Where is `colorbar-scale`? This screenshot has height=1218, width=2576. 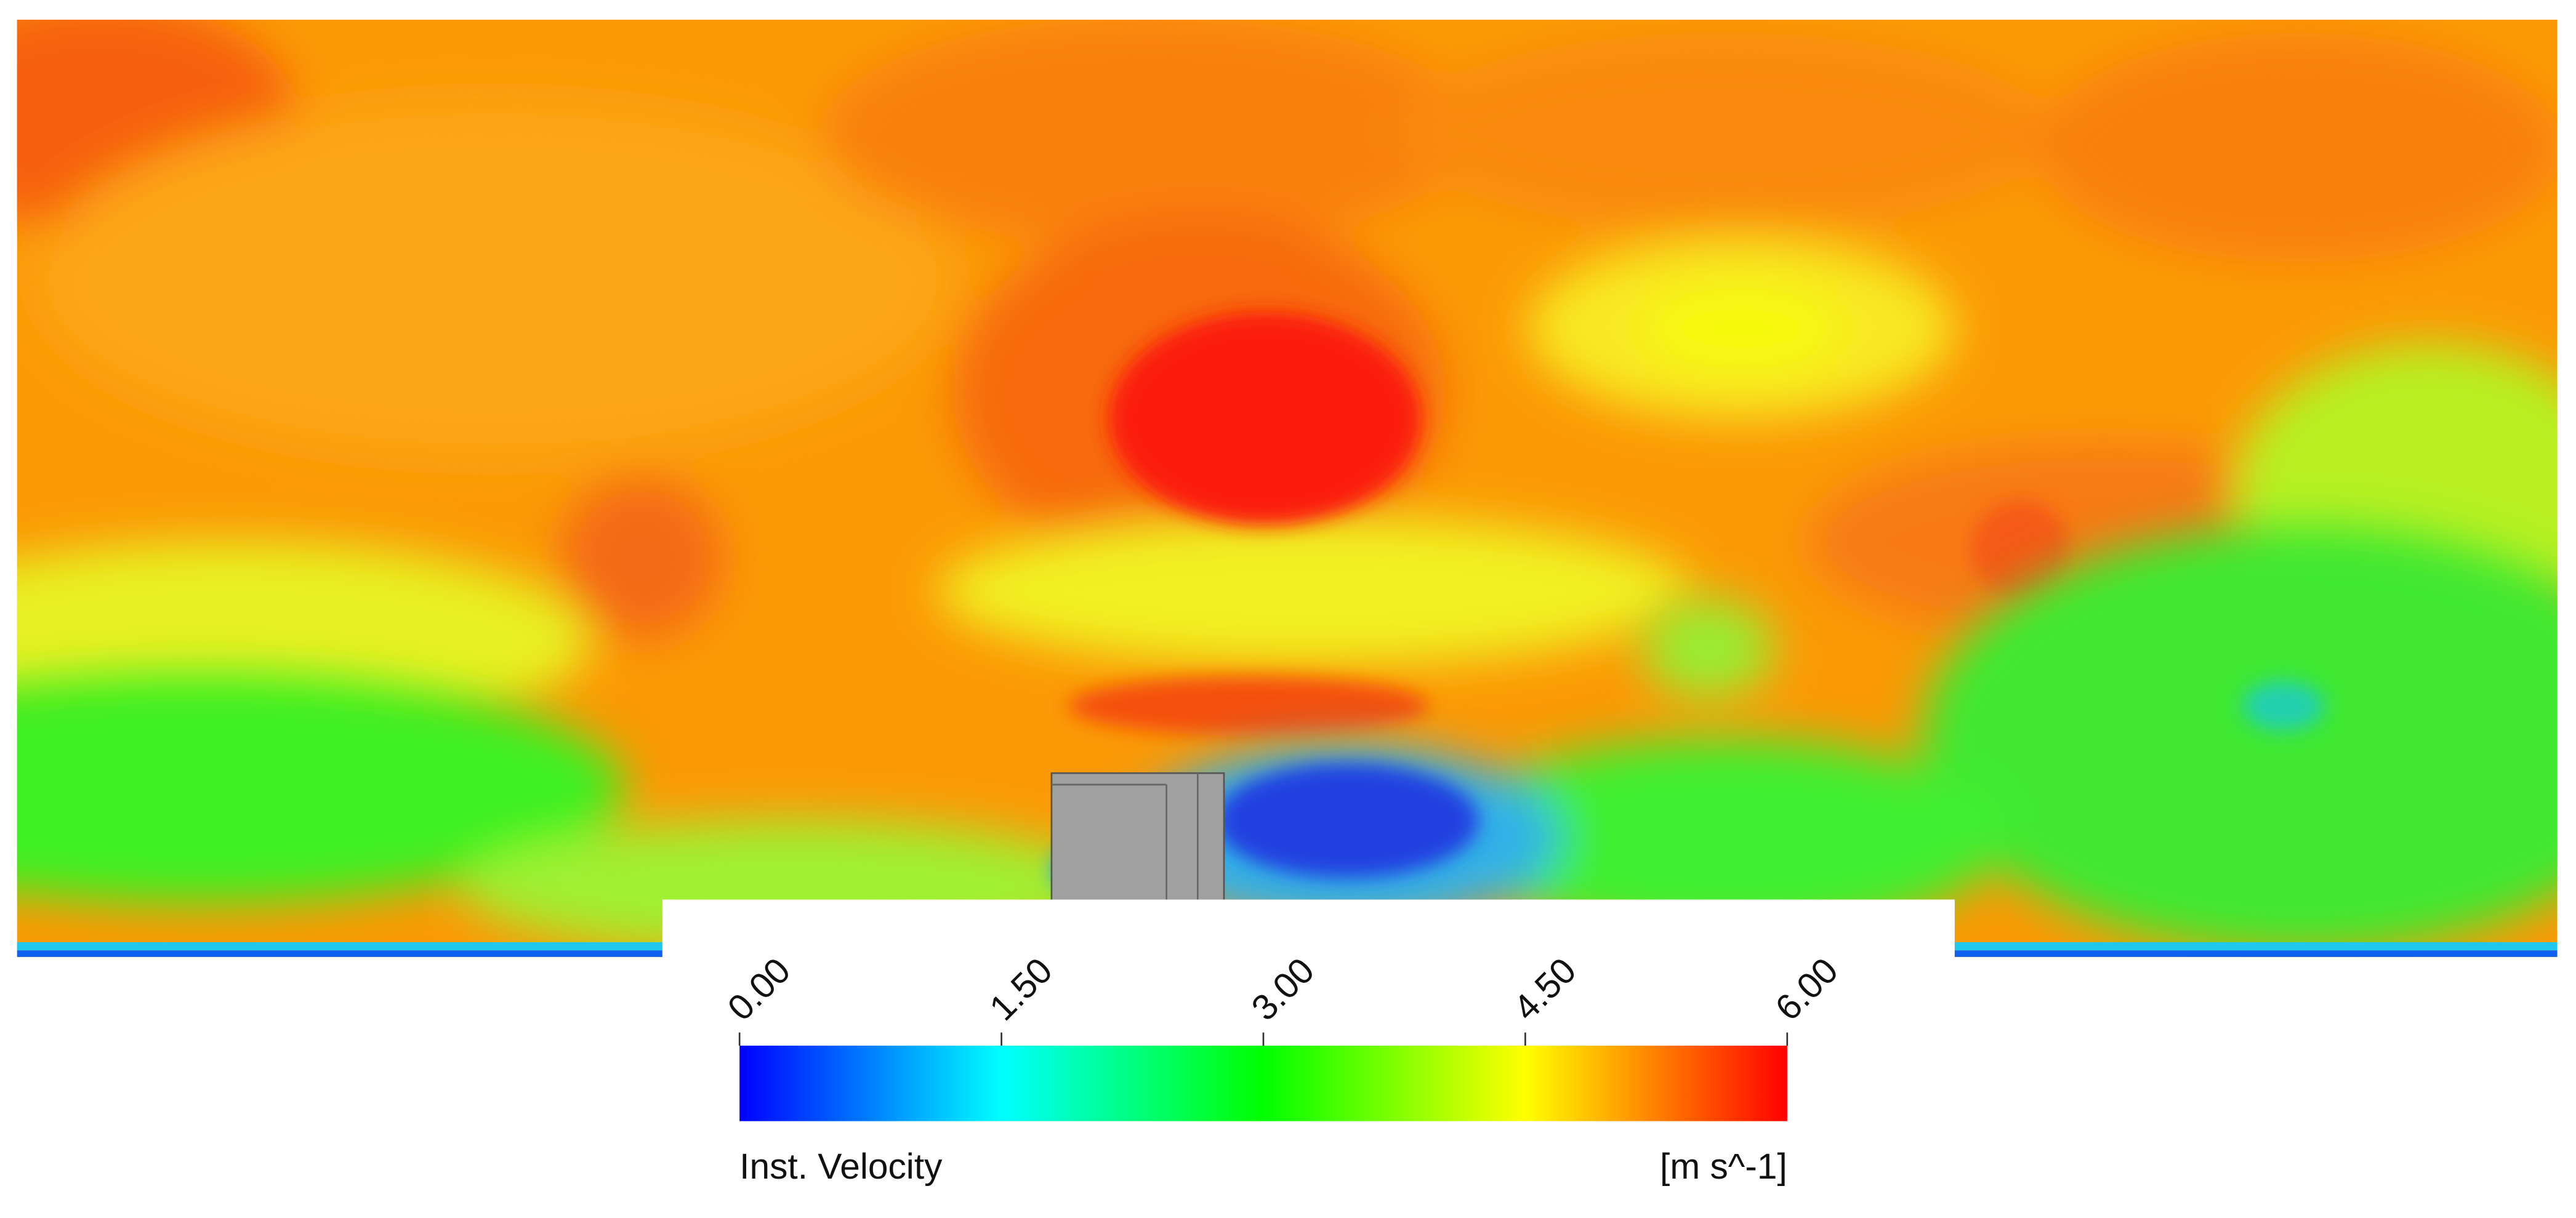
colorbar-scale is located at coordinates (1263, 1083).